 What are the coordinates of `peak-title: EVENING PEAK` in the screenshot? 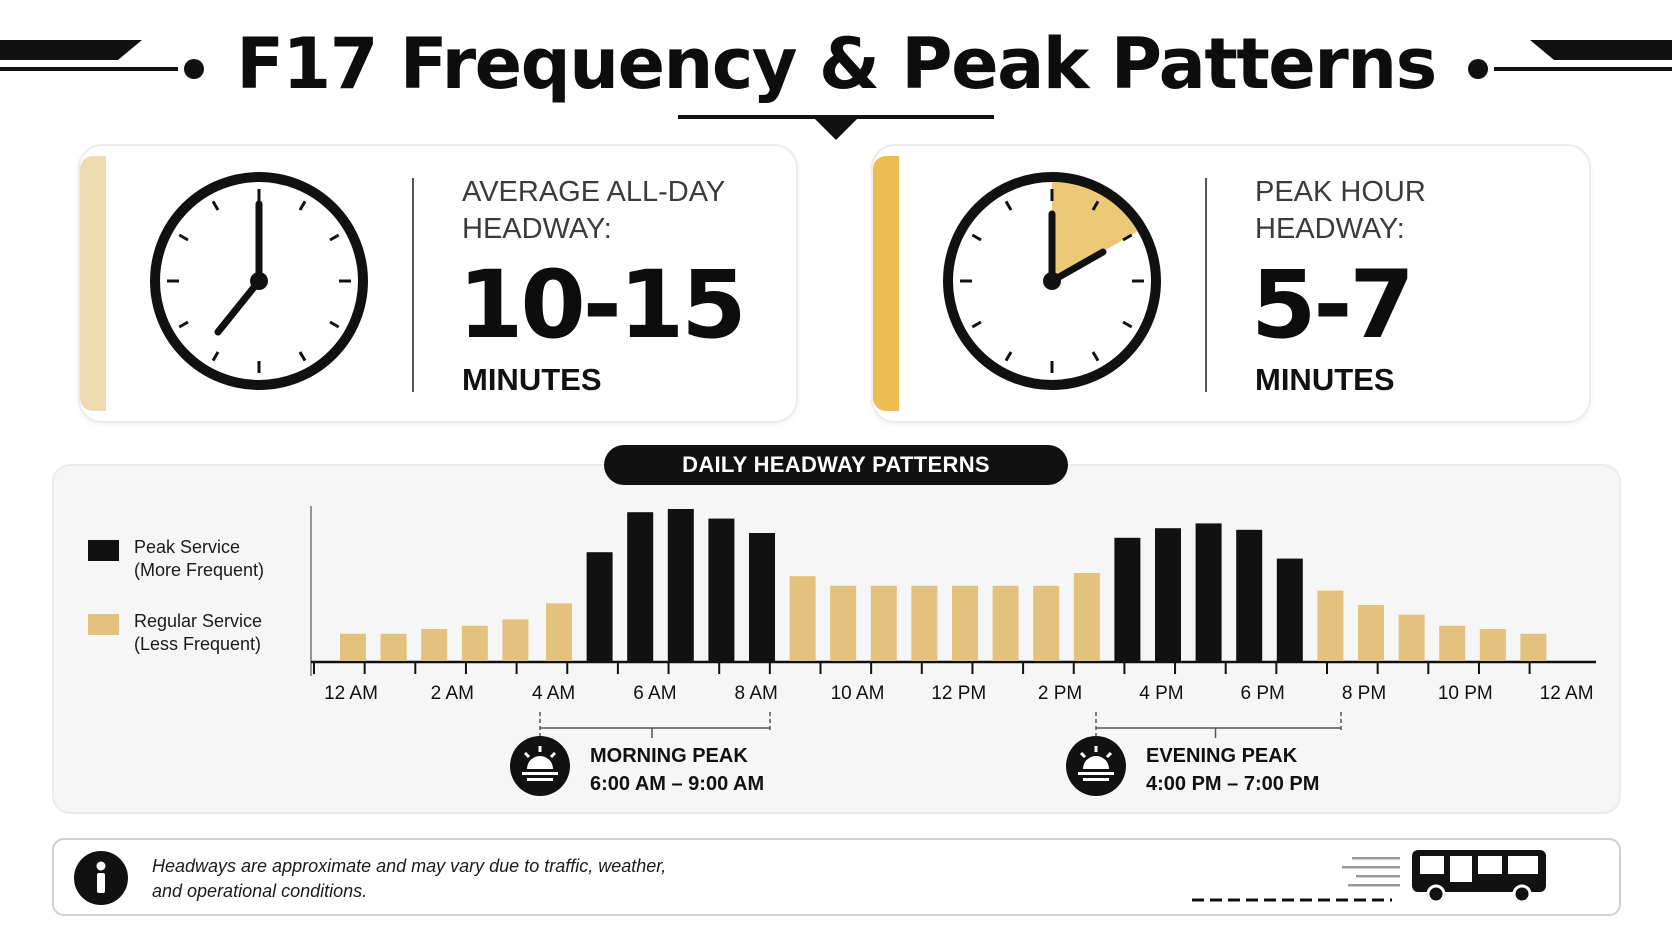 It's located at (1222, 756).